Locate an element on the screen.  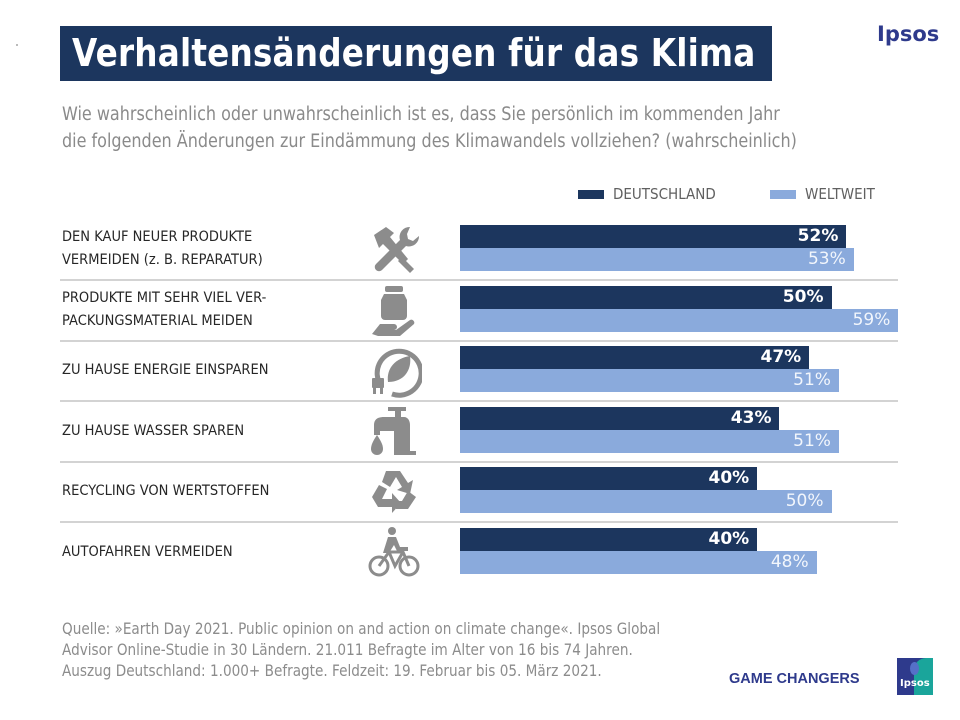
category-label: ZU HAUSE ENERGIE EINSPAREN is located at coordinates (165, 370).